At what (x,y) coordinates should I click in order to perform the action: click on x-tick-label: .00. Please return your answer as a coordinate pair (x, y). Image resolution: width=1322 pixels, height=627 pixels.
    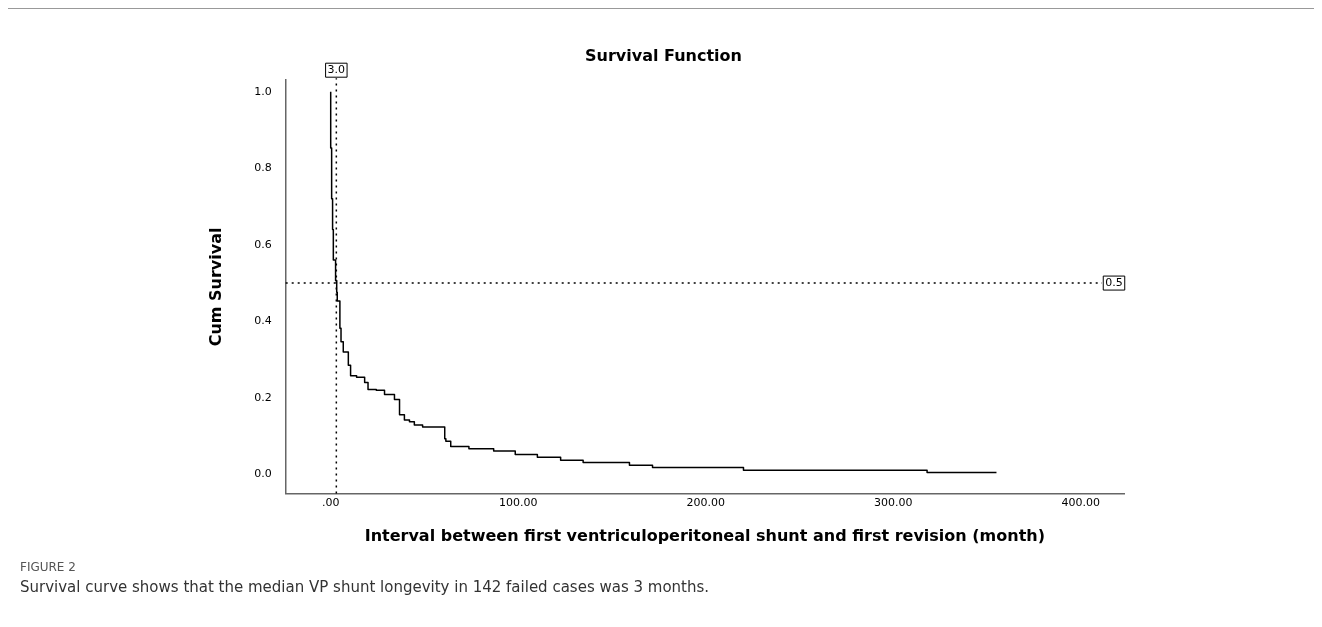
    Looking at the image, I should click on (330, 503).